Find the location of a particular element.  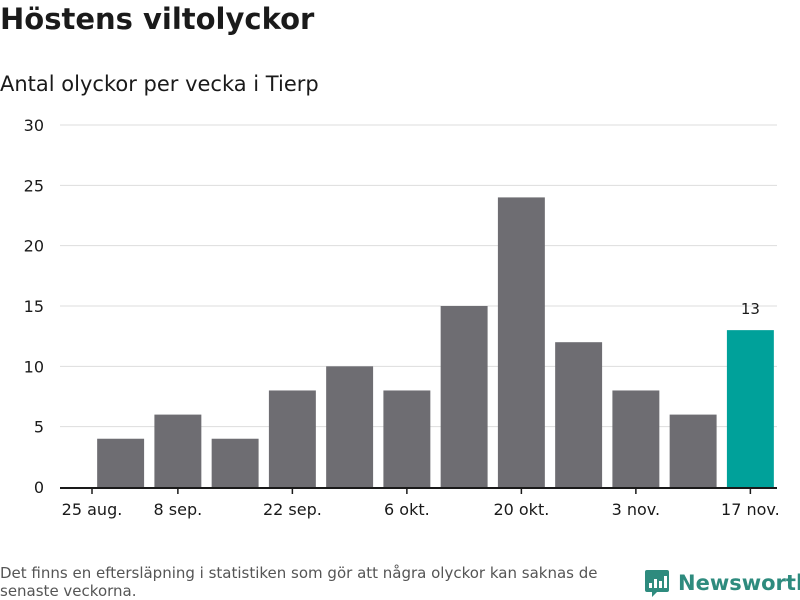

newsworthy-logo-icon is located at coordinates (657, 583).